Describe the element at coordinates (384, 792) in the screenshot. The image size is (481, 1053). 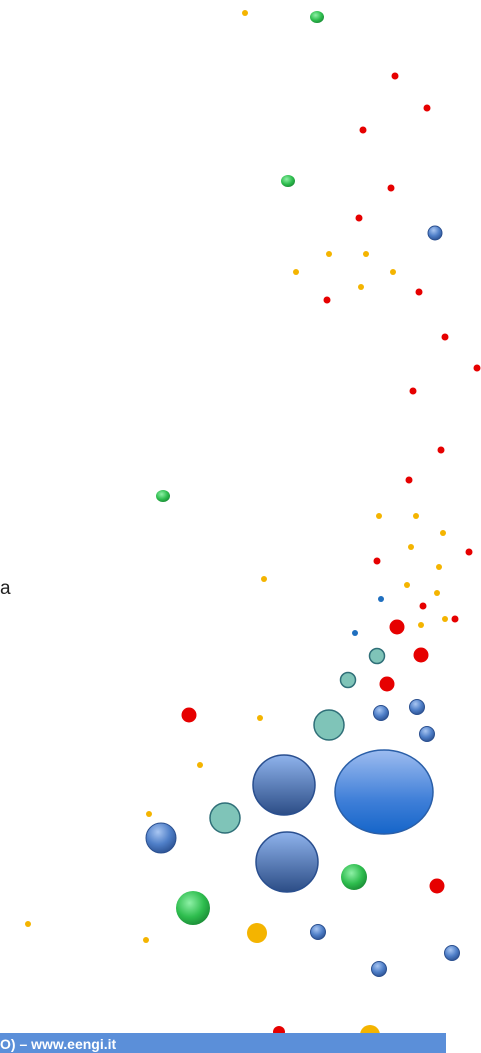
I see `largest-blue-sphere` at that location.